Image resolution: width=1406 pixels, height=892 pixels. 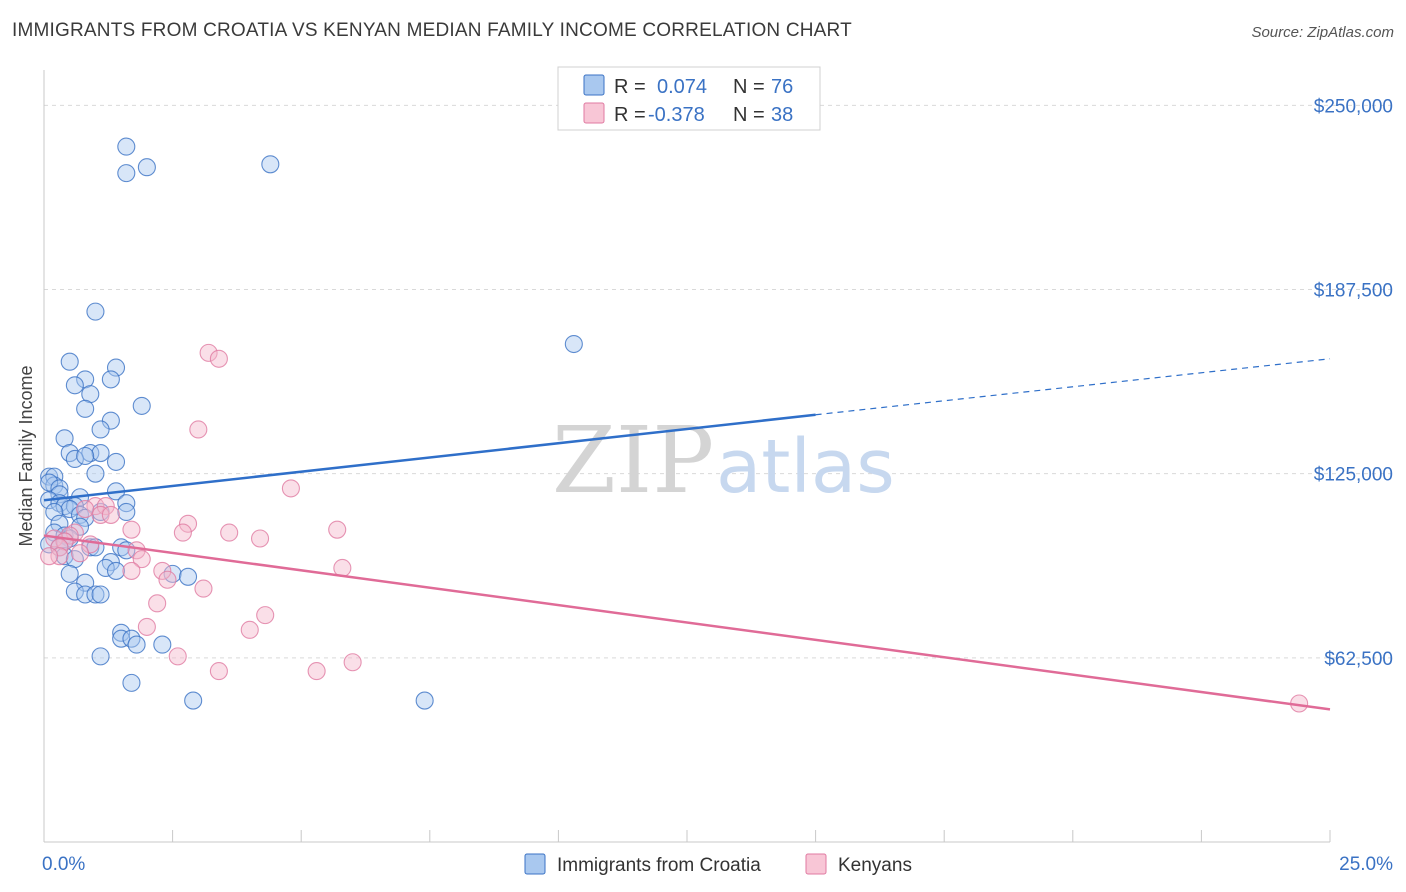 What do you see at coordinates (535, 864) in the screenshot?
I see `legend-swatch-croatia` at bounding box center [535, 864].